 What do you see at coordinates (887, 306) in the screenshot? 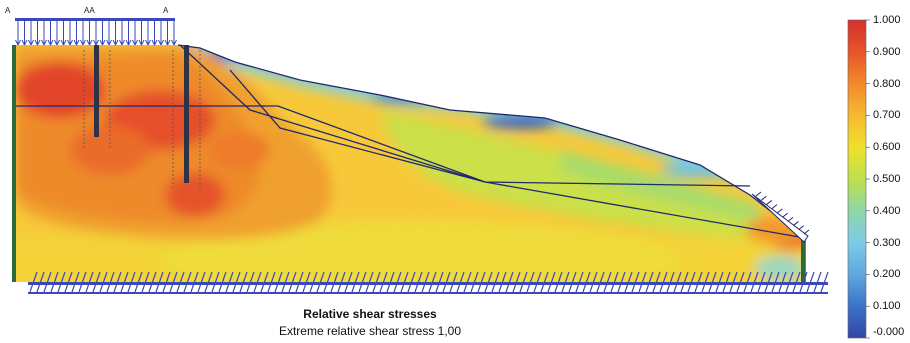
I see `legend-label: 0.100` at bounding box center [887, 306].